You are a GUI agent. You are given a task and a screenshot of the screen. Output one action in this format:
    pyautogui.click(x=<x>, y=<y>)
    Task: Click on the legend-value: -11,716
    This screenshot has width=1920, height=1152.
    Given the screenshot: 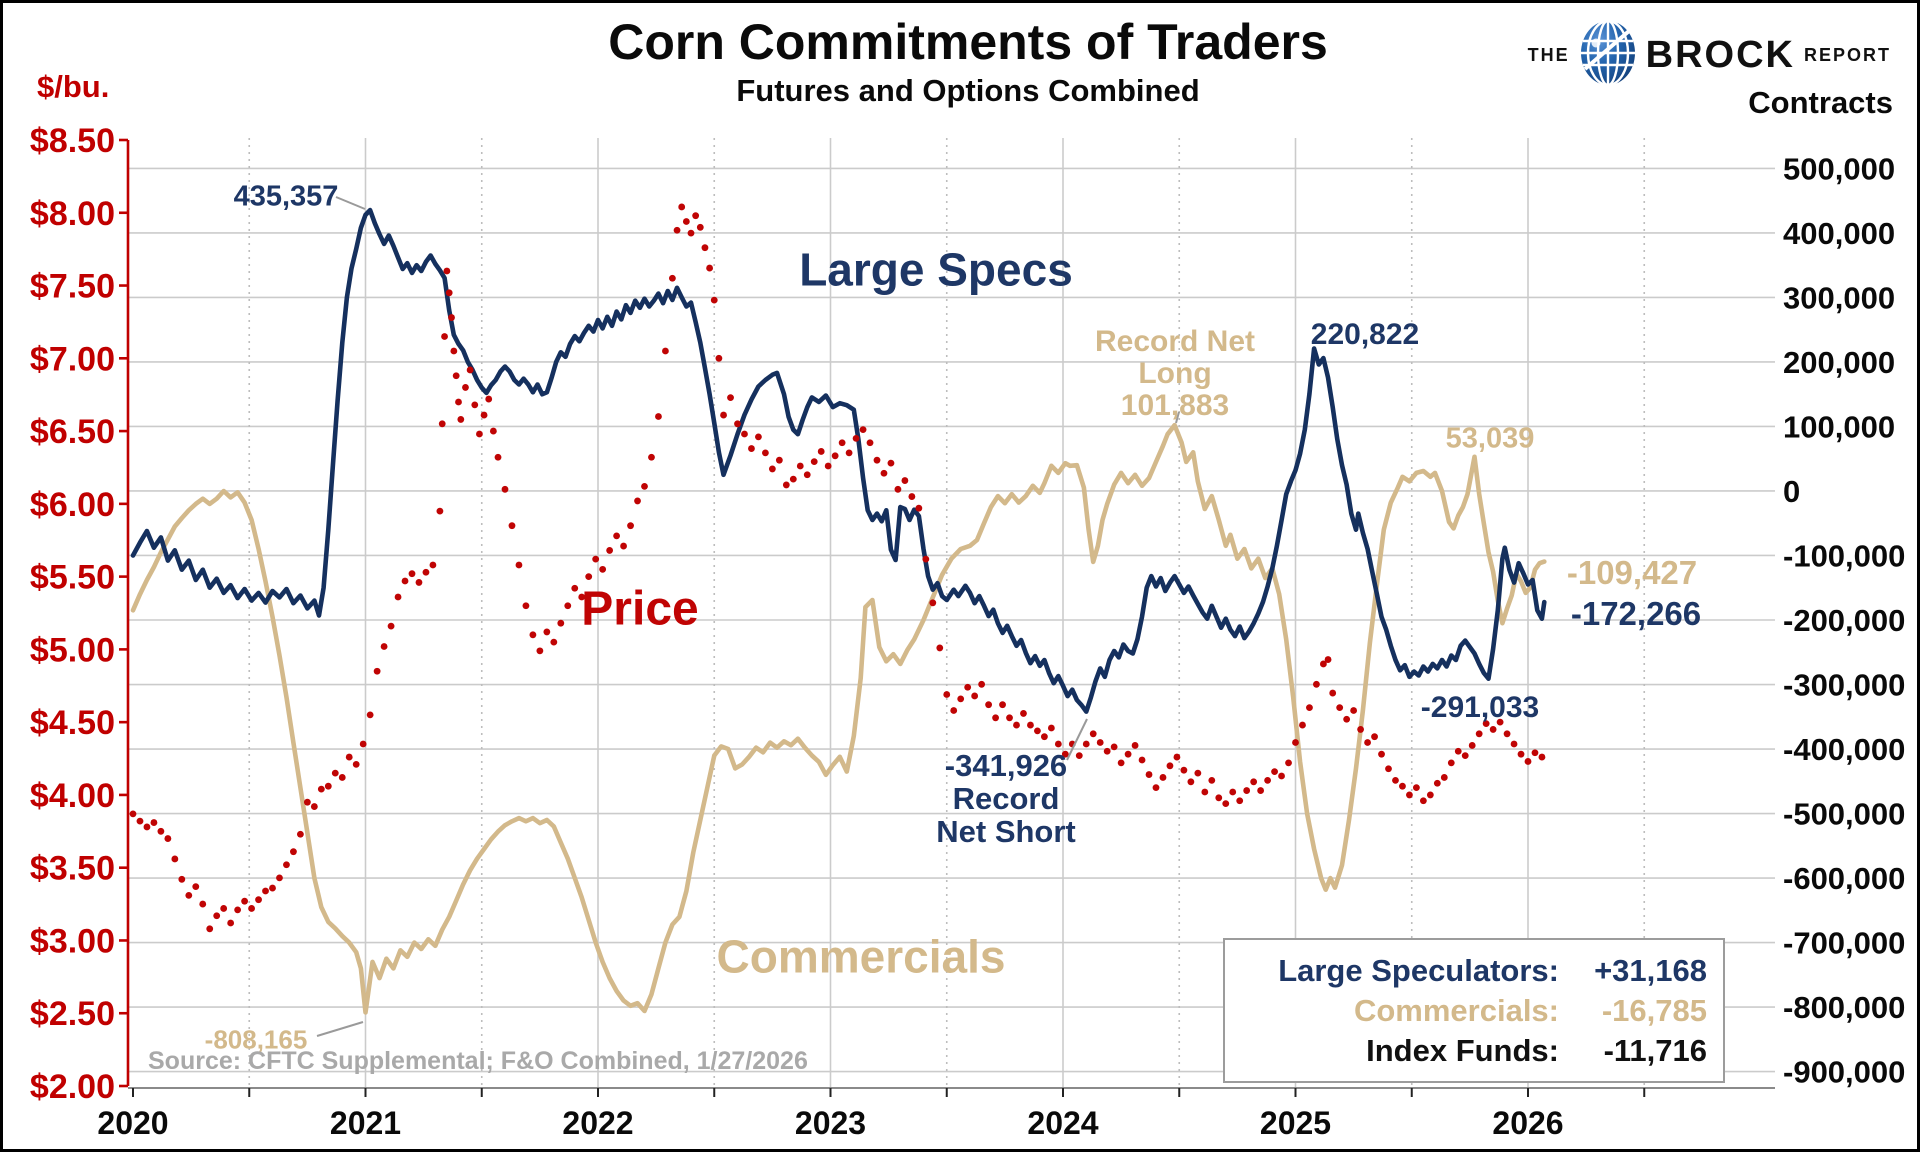 What is the action you would take?
    pyautogui.click(x=1655, y=1050)
    